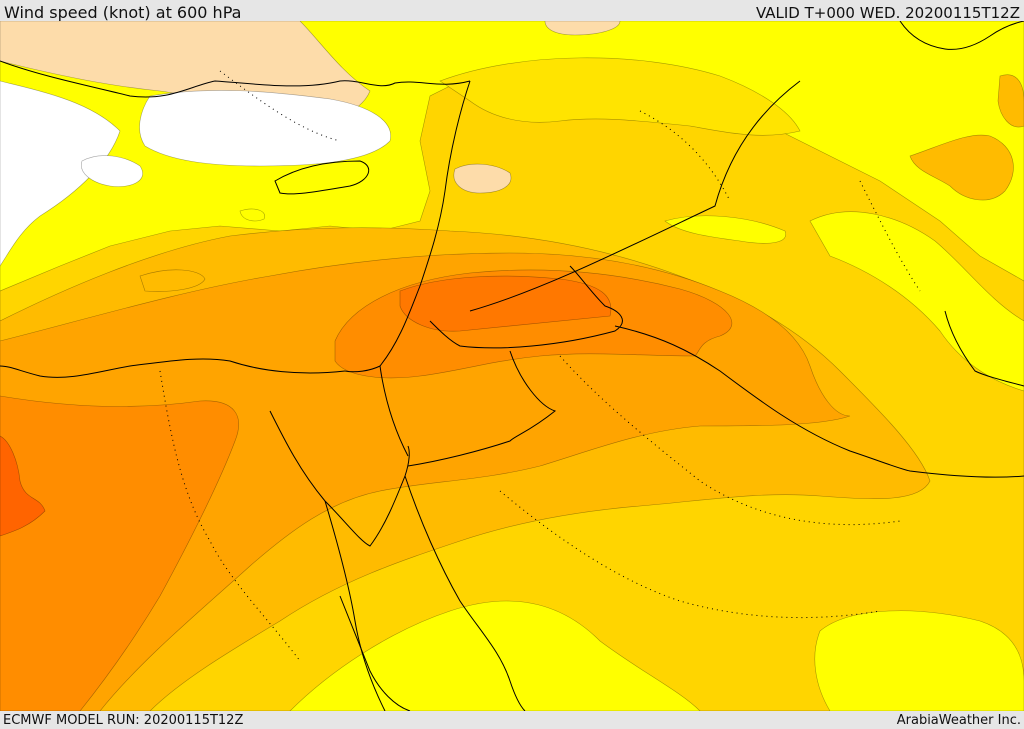 This screenshot has height=729, width=1024. I want to click on border-saudi-iraq, so click(819, 401).